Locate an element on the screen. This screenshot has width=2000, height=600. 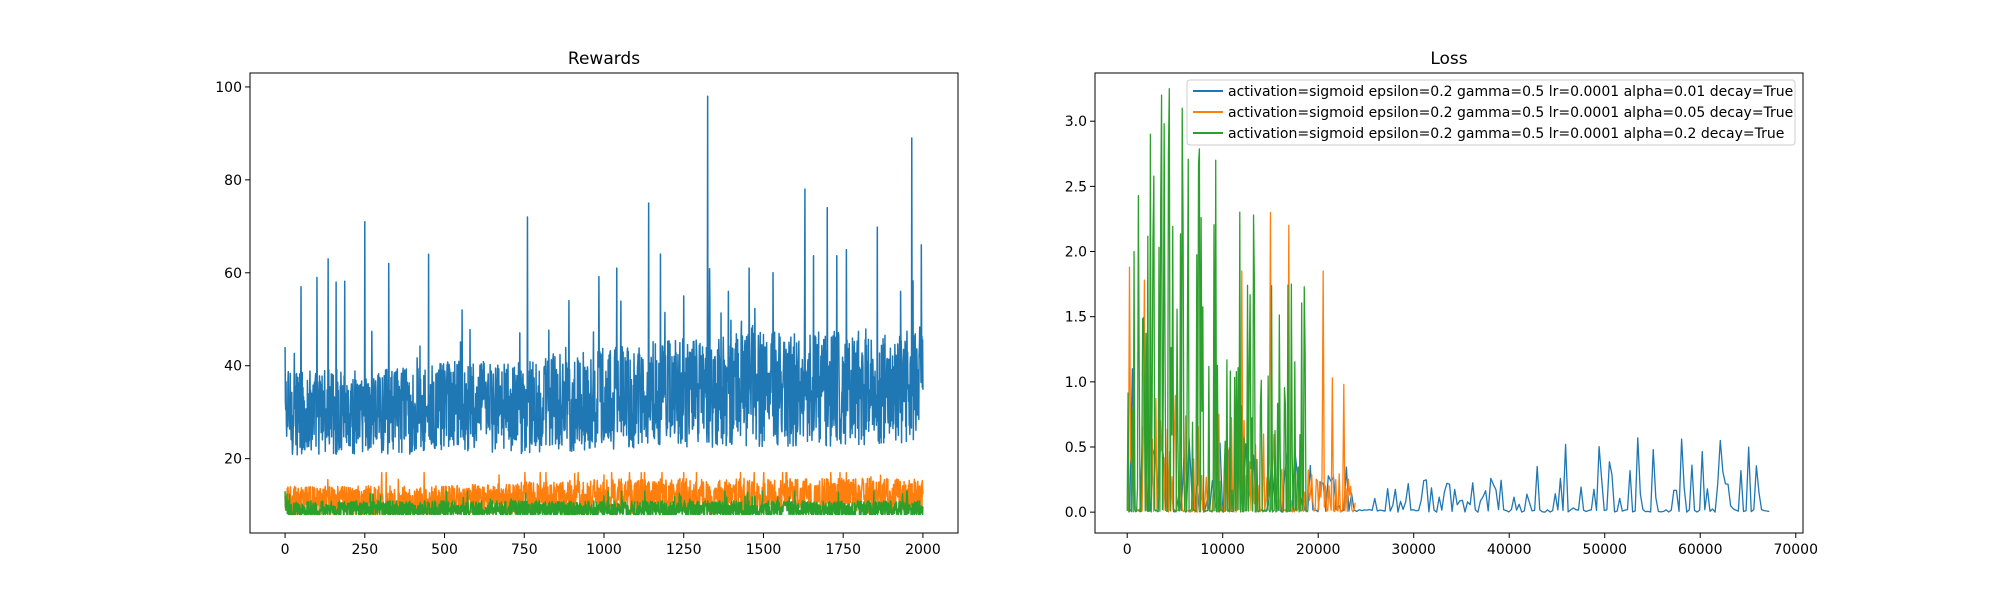
loss-title: Loss is located at coordinates (1448, 59).